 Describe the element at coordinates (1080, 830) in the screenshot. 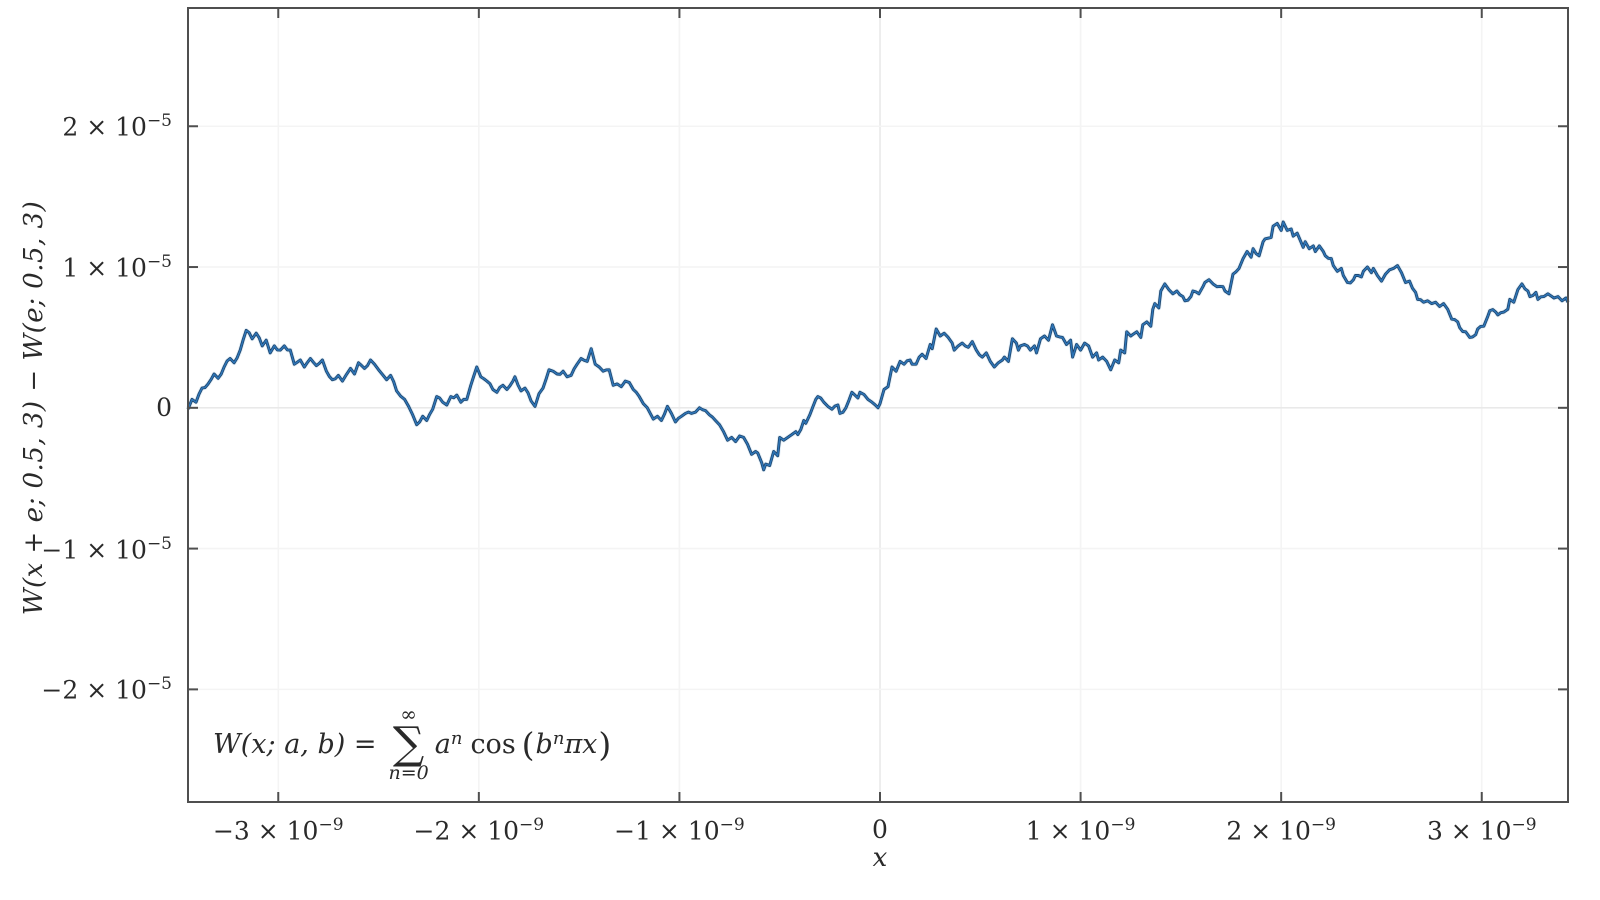

I see `x-tick-label: 1 × 10⁻⁹` at that location.